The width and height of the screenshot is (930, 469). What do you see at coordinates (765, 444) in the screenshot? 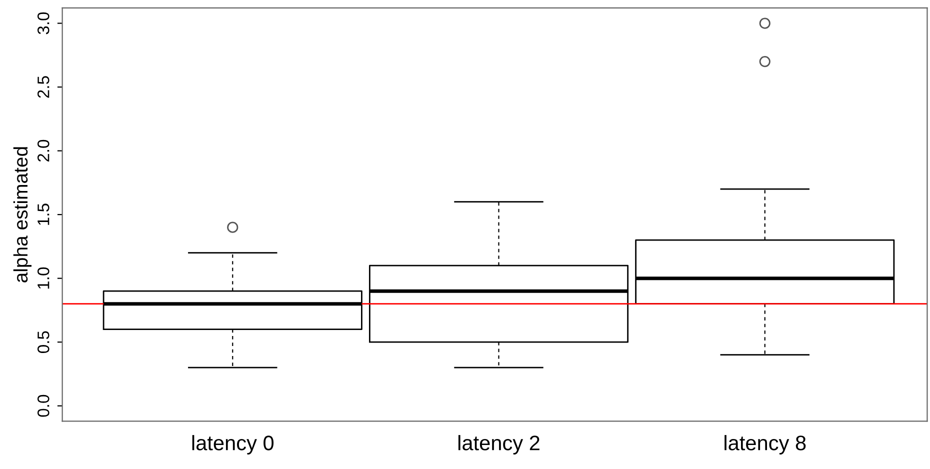
I see `x-tick-label: latency 8` at bounding box center [765, 444].